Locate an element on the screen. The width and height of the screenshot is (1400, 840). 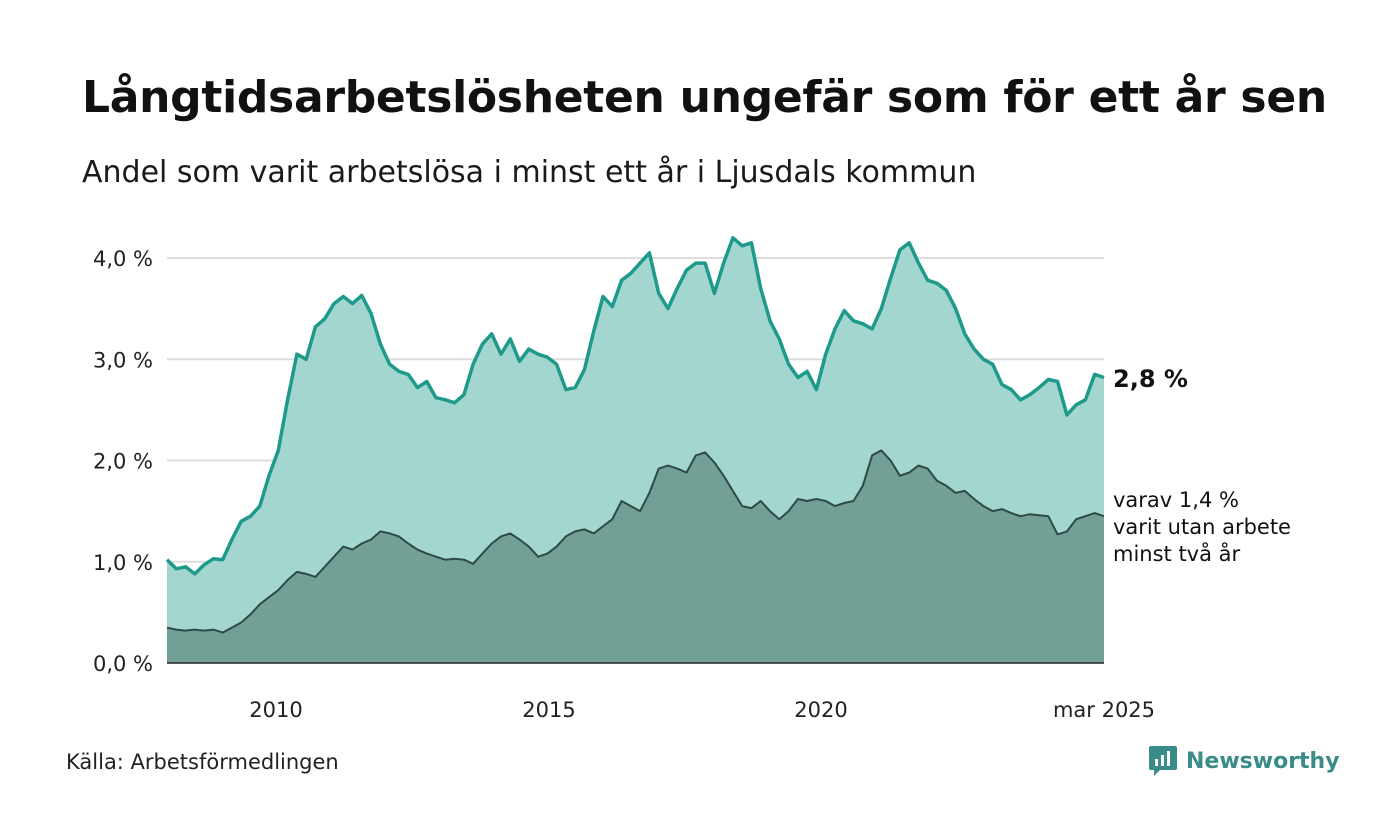
x-tick-label: 2010 is located at coordinates (275, 710).